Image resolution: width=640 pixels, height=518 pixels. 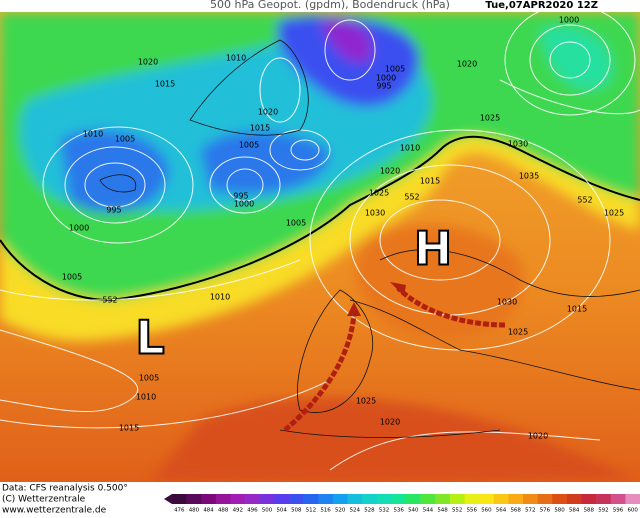 What do you see at coordinates (238, 511) in the screenshot?
I see `colorbar-label: 492` at bounding box center [238, 511].